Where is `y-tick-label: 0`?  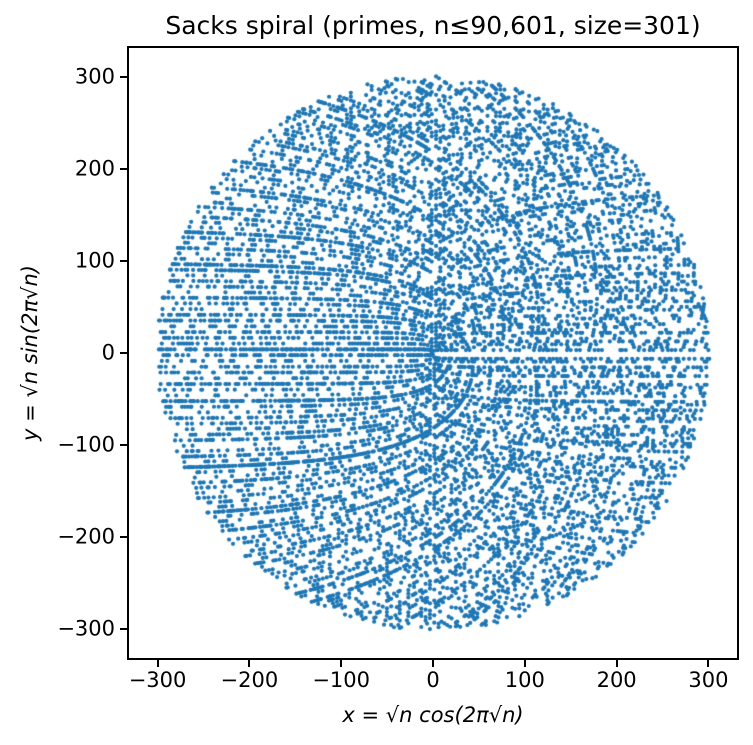 y-tick-label: 0 is located at coordinates (108, 352).